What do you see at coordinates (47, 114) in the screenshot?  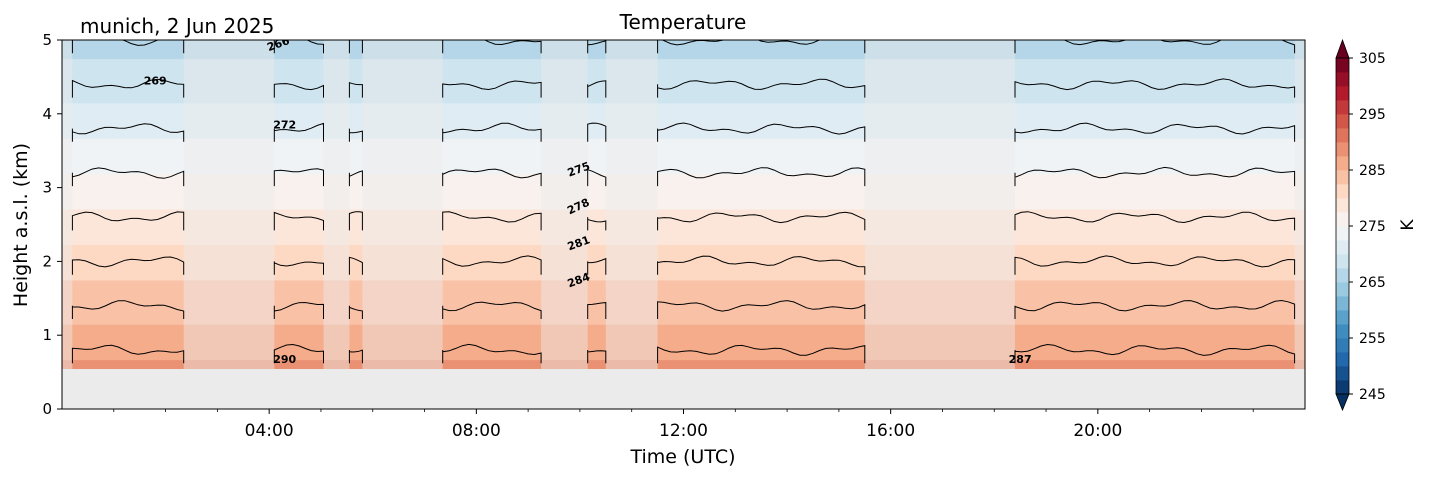 I see `y-tick-label: 4` at bounding box center [47, 114].